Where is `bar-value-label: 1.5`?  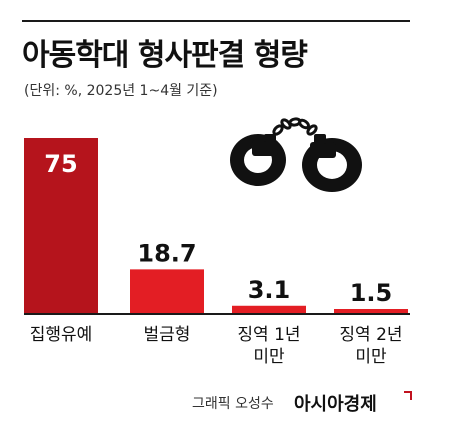
bar-value-label: 1.5 is located at coordinates (371, 293).